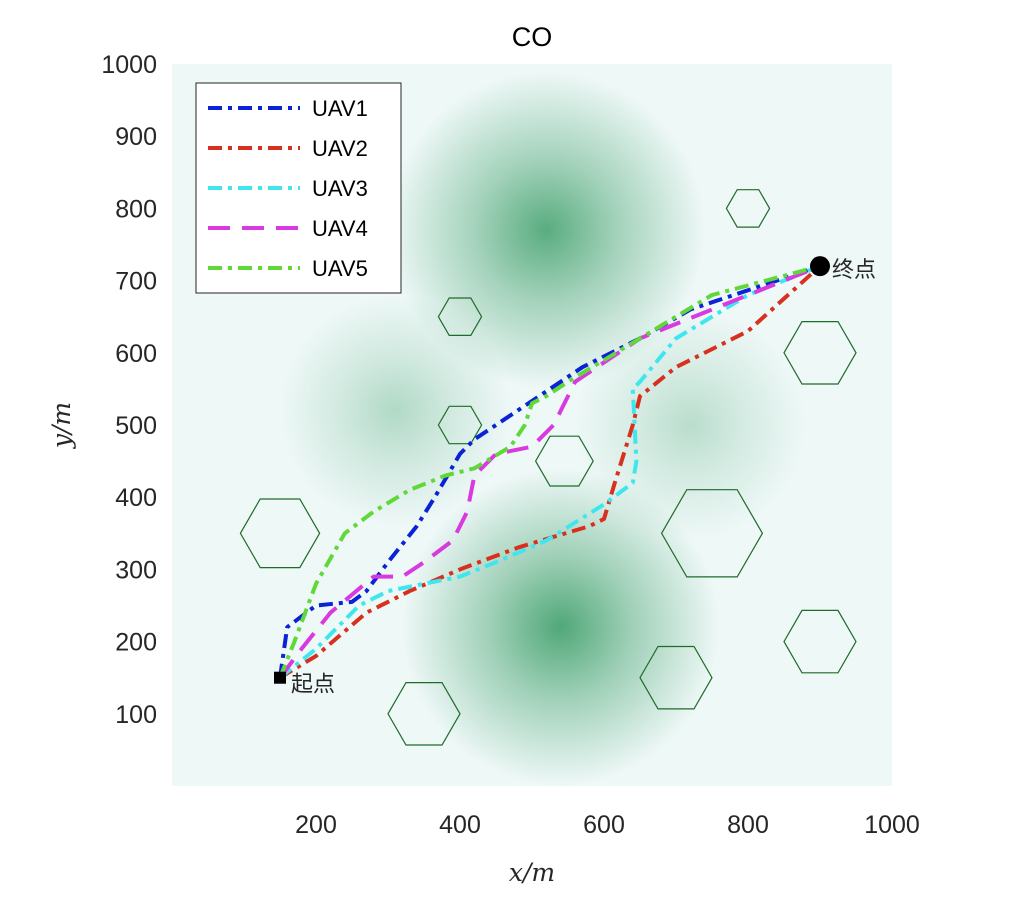 The height and width of the screenshot is (908, 1012). What do you see at coordinates (313, 685) in the screenshot?
I see `start-label: 起点` at bounding box center [313, 685].